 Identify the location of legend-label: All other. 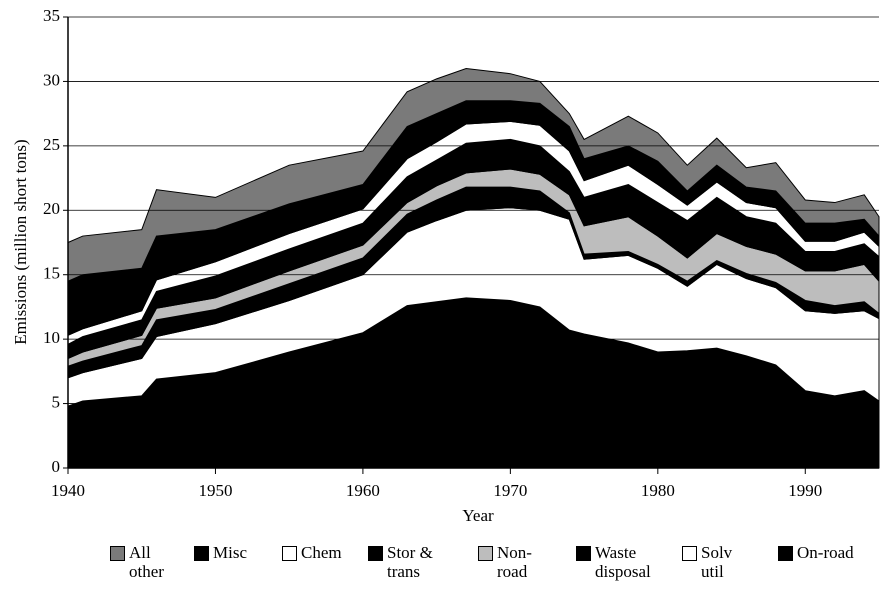
(146, 562).